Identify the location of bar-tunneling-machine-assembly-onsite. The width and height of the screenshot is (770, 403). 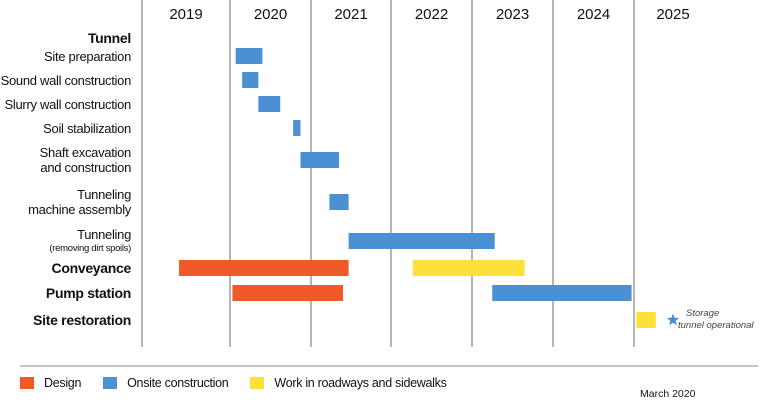
(339, 202).